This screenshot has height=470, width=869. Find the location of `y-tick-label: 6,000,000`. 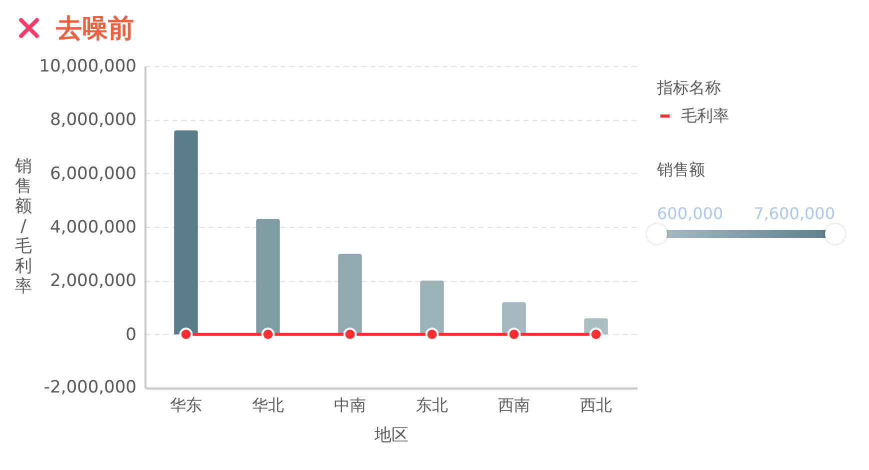

y-tick-label: 6,000,000 is located at coordinates (93, 174).